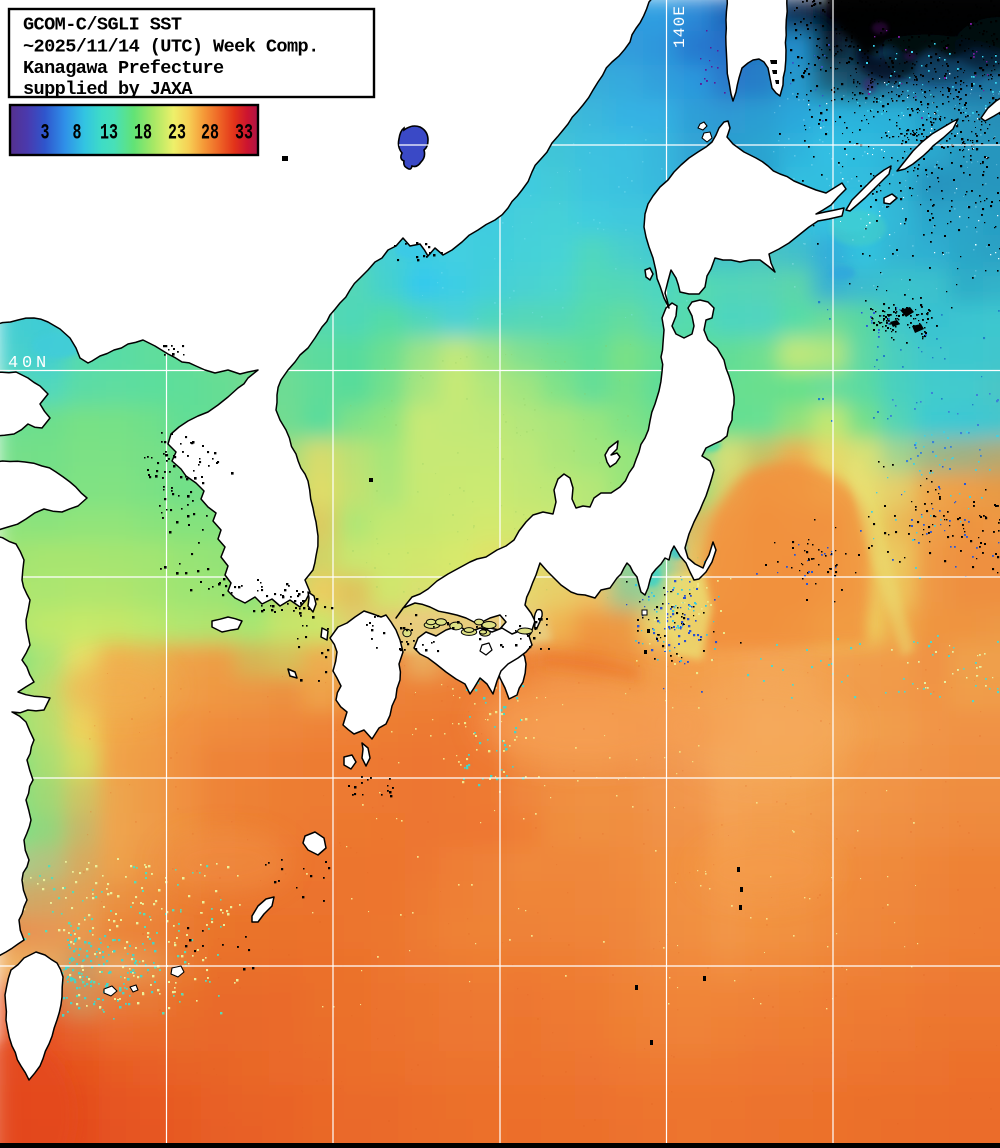 This screenshot has width=1000, height=1148. What do you see at coordinates (77, 133) in the screenshot?
I see `svg-text: 8` at bounding box center [77, 133].